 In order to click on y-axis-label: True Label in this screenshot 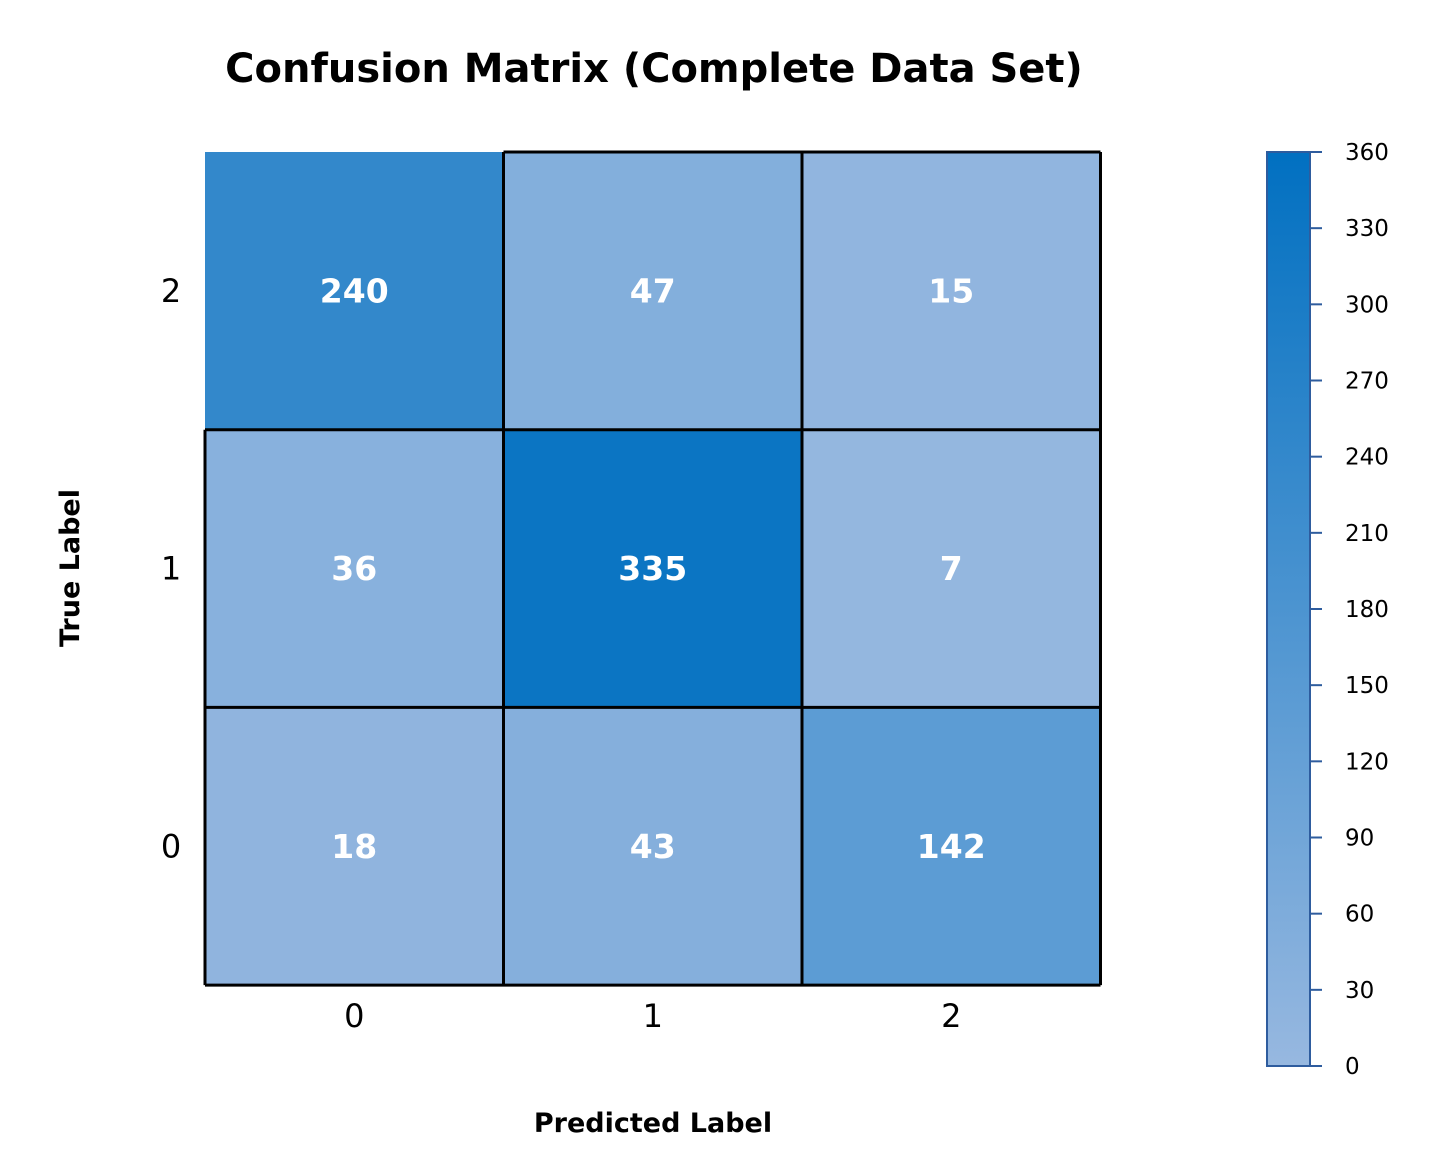, I will do `click(70, 568)`.